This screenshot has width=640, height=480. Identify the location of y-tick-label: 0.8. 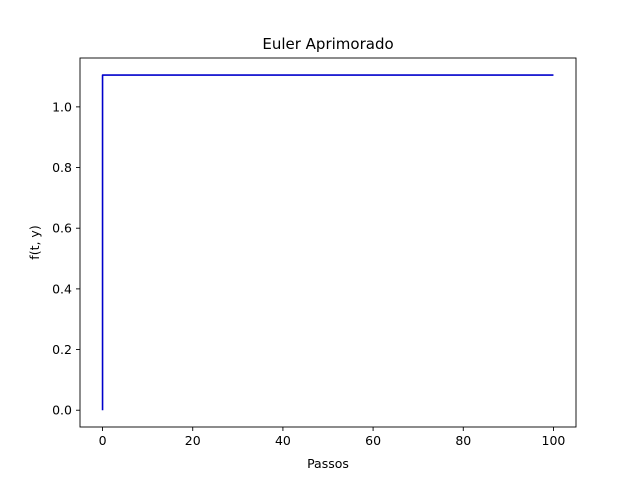
(62, 167).